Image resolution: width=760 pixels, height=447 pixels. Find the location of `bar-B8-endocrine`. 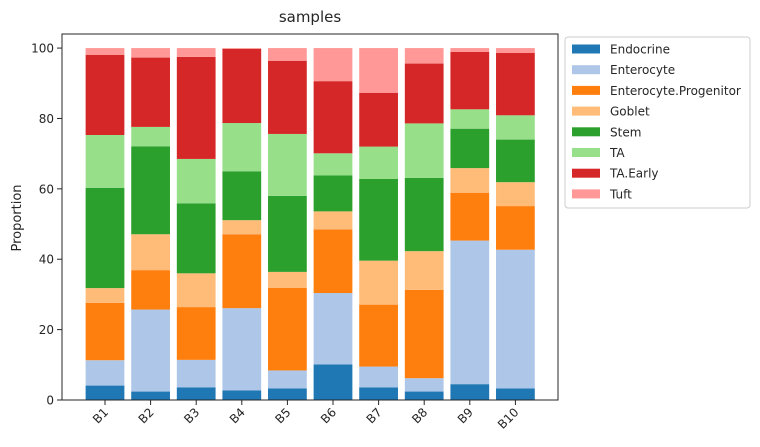

bar-B8-endocrine is located at coordinates (424, 395).